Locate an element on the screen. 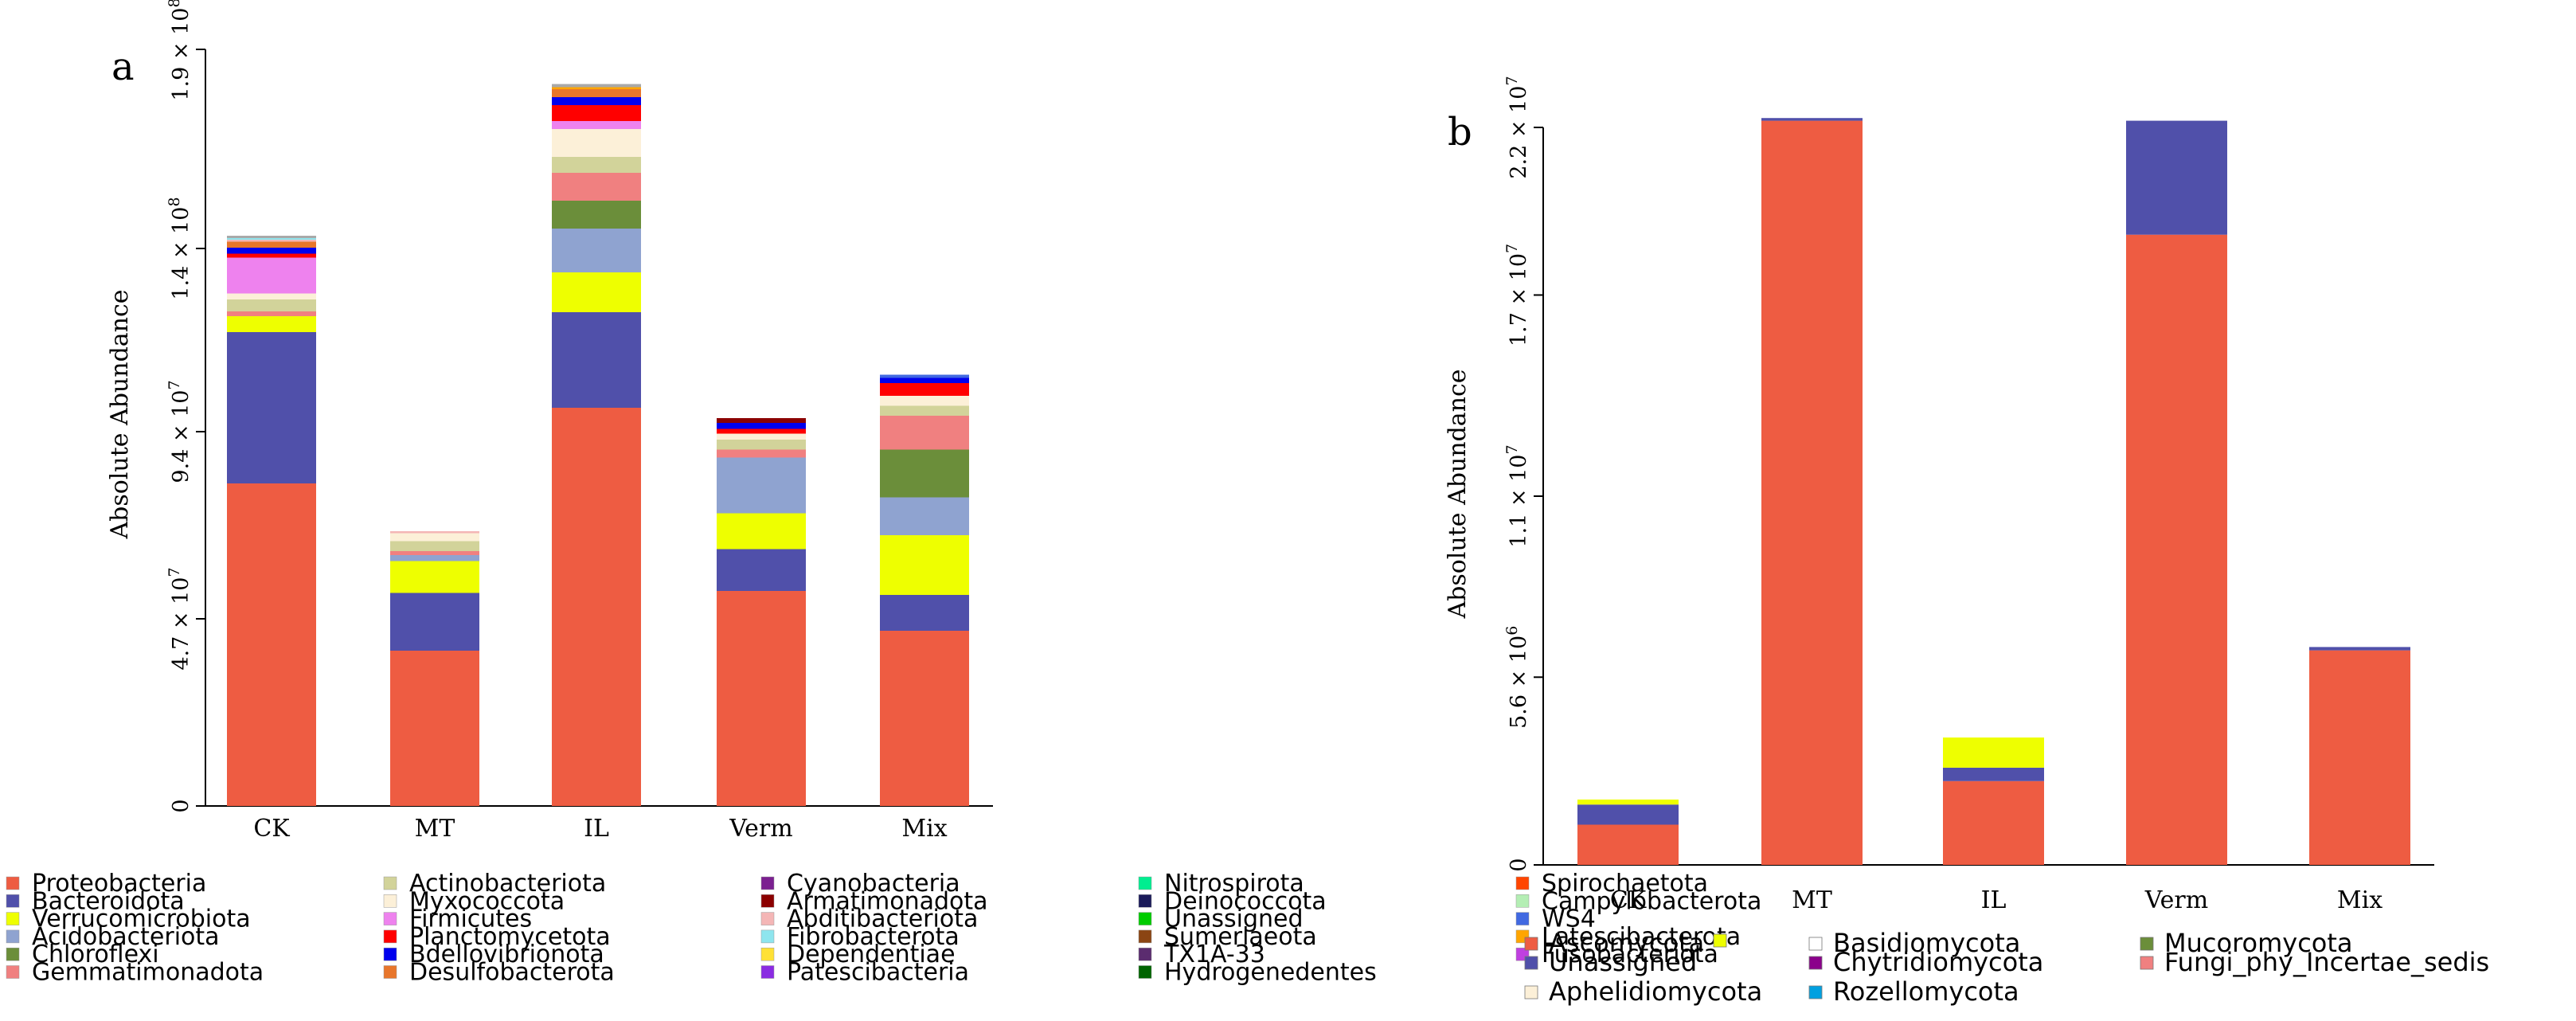 The height and width of the screenshot is (1021, 2576). y-tick-label: 1.1 × 107 is located at coordinates (1517, 495).